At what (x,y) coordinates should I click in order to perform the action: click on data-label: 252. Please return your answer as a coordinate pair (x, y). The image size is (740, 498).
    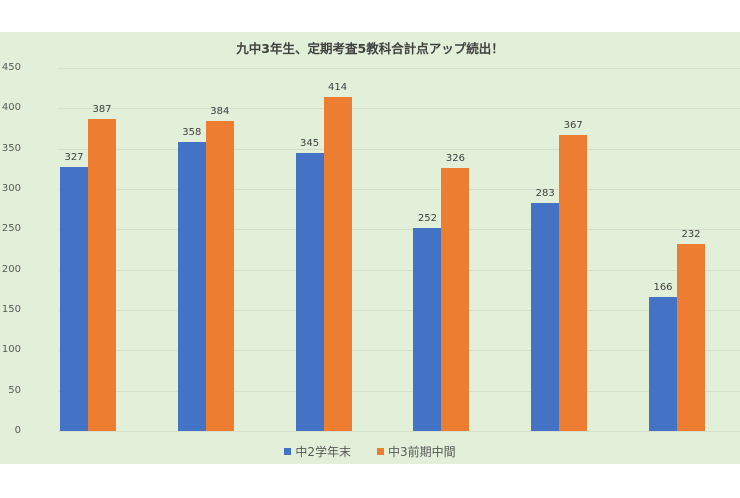
    Looking at the image, I should click on (427, 218).